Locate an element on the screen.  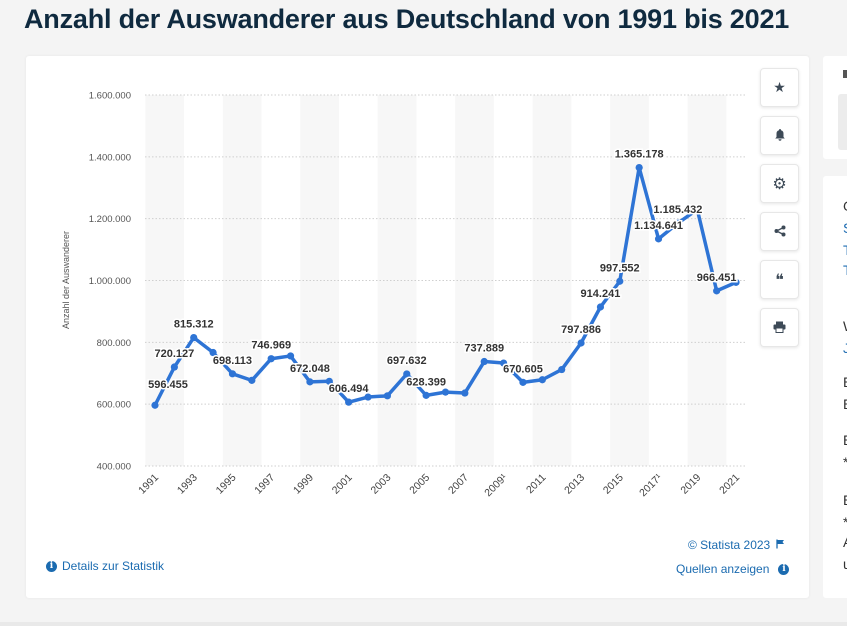
share-button is located at coordinates (779, 231).